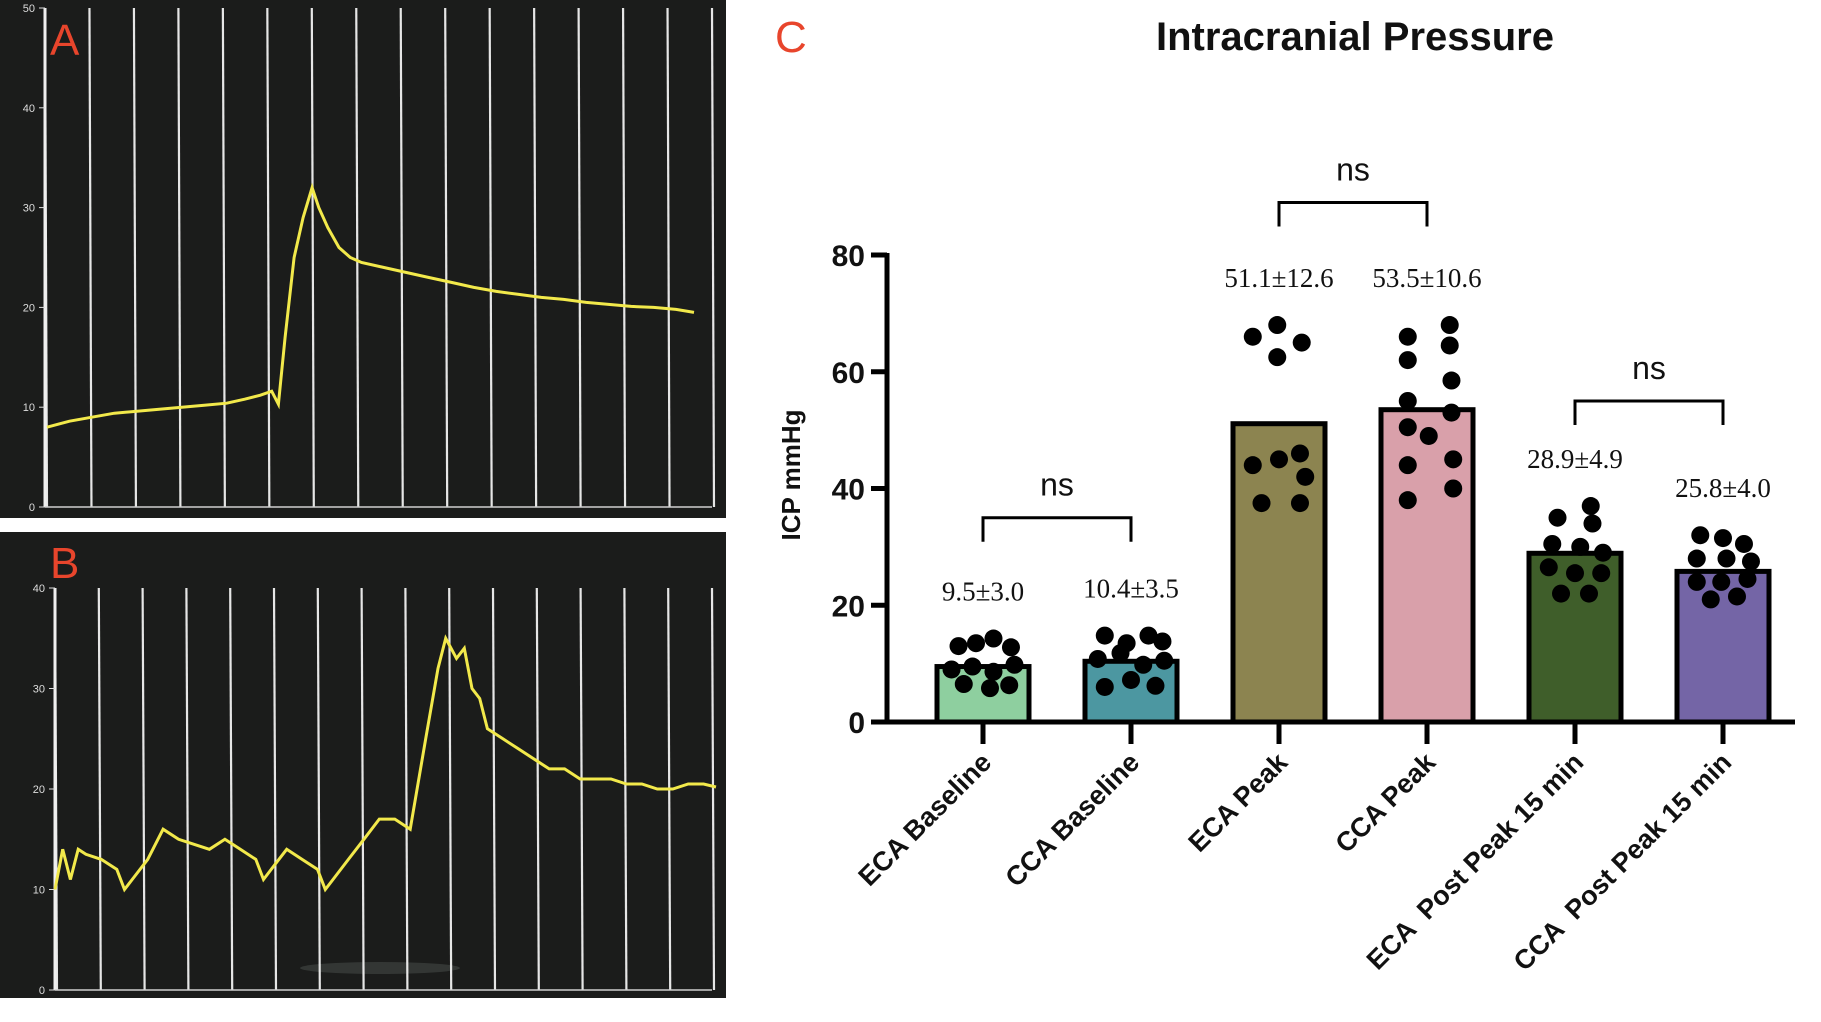  What do you see at coordinates (1385, 802) in the screenshot?
I see `x-tick-label: CCA Peak` at bounding box center [1385, 802].